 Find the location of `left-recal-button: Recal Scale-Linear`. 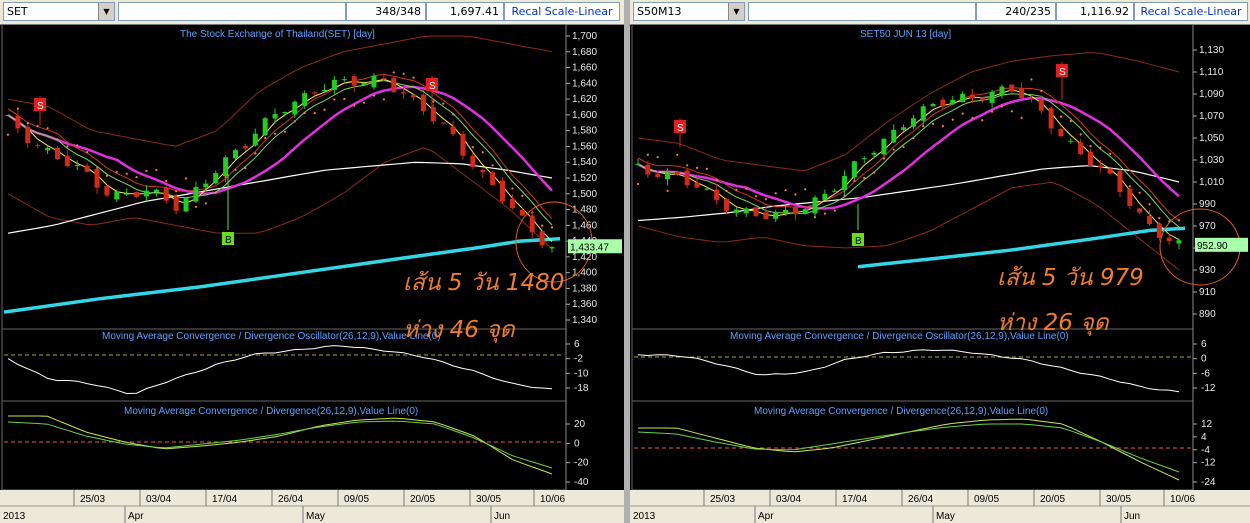

left-recal-button: Recal Scale-Linear is located at coordinates (562, 11).